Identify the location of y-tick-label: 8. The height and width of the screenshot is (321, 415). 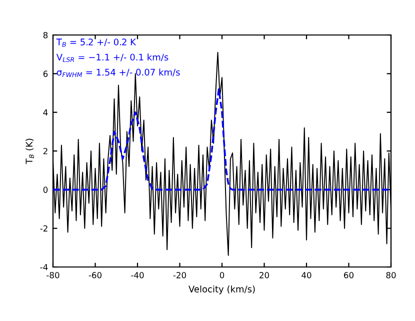
(45, 35).